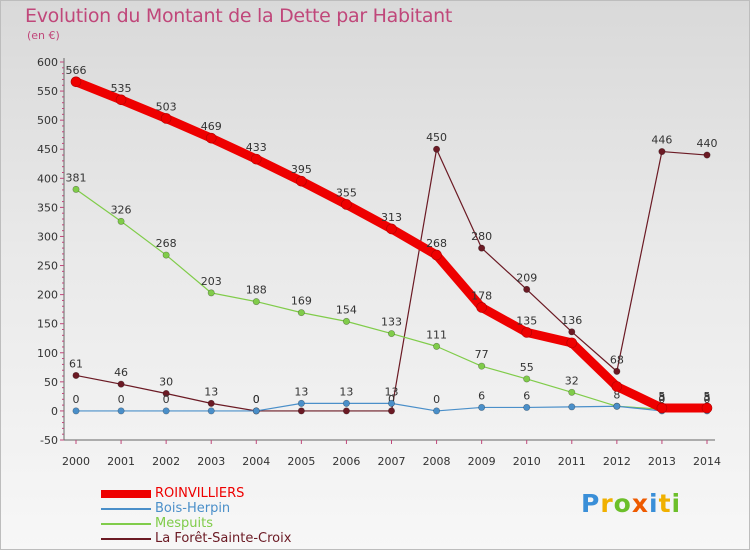 This screenshot has height=550, width=750. Describe the element at coordinates (436, 243) in the screenshot. I see `data-label: 268` at that location.